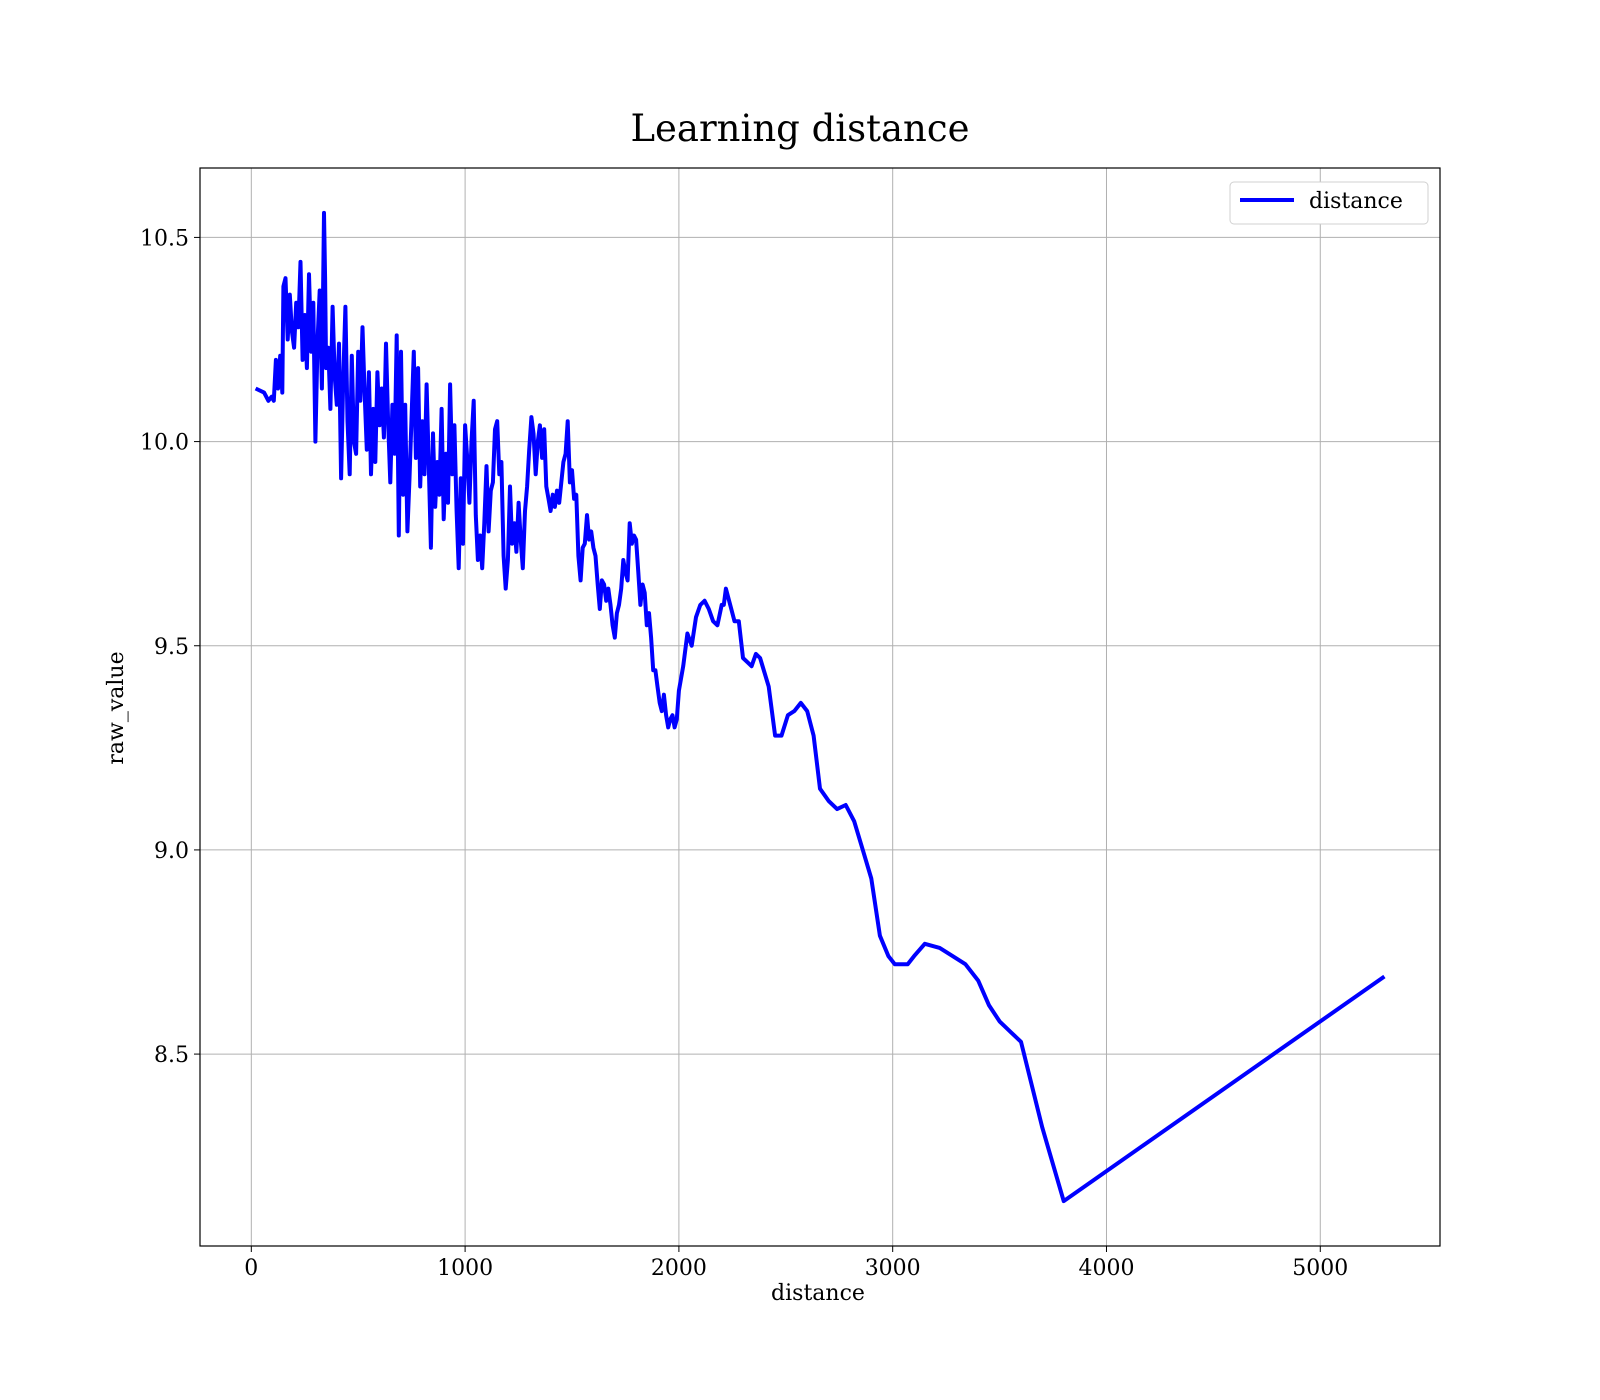 Image resolution: width=1600 pixels, height=1400 pixels. I want to click on y-tick-label: 9.0, so click(171, 851).